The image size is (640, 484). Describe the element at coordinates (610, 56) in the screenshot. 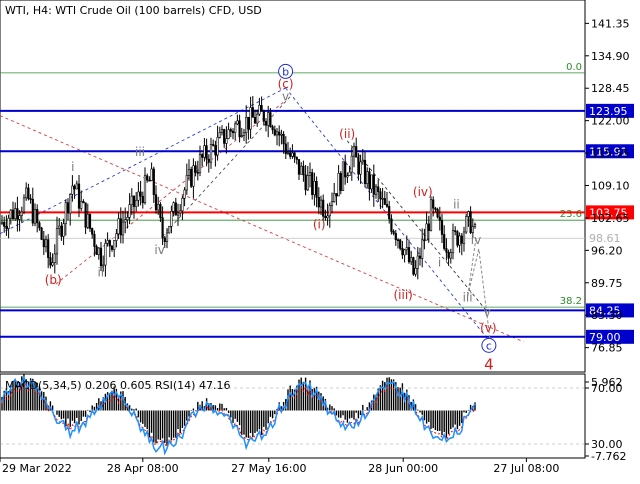

I see `price-tick-label: 134.90` at that location.